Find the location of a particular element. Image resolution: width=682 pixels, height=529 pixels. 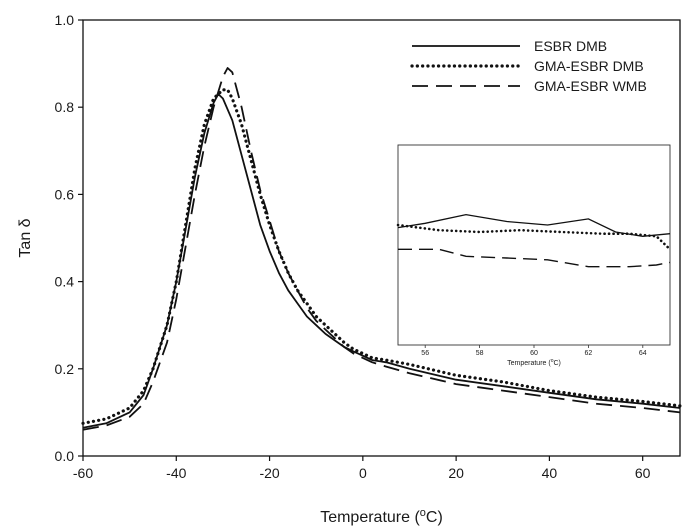

legend-label-3: GMA-ESBR WMB is located at coordinates (590, 86).